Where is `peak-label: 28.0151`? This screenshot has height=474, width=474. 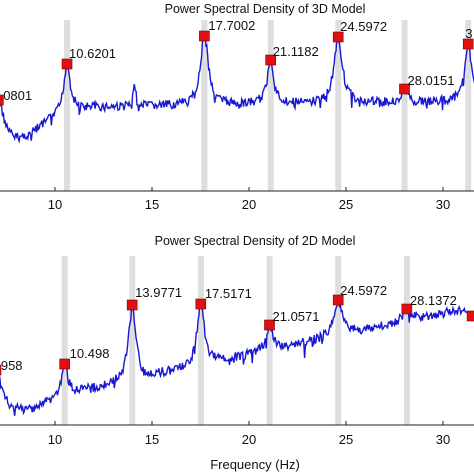
peak-label: 28.0151 is located at coordinates (430, 80).